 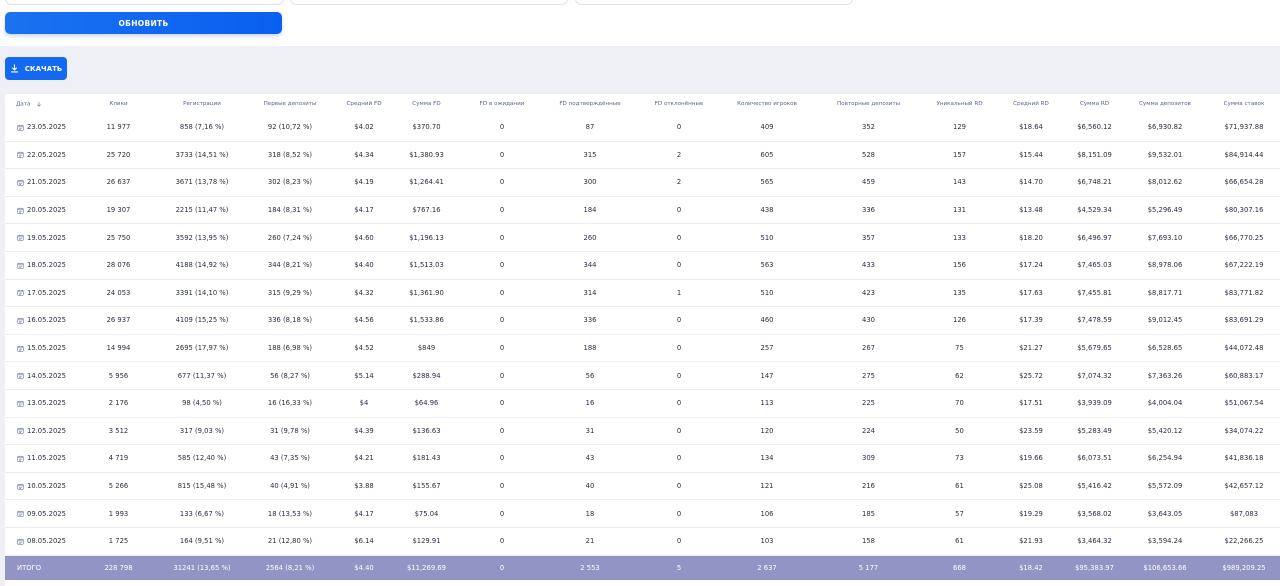 What do you see at coordinates (290, 265) in the screenshot?
I see `table-cell: 344 (8,21 %)` at bounding box center [290, 265].